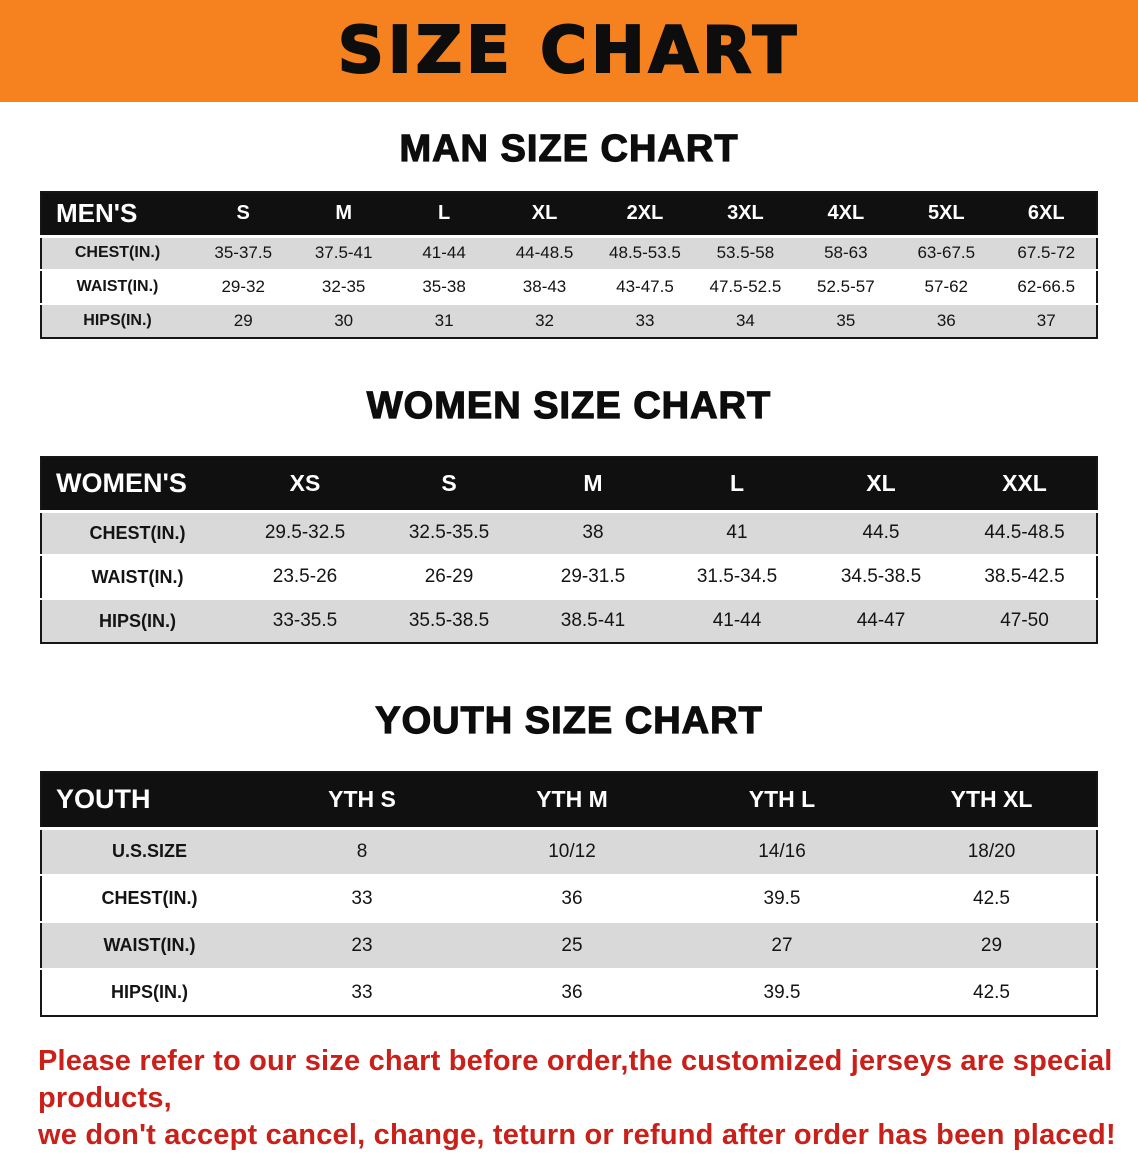  Describe the element at coordinates (569, 945) in the screenshot. I see `youth-waist-row: WAIST(IN.) 23 25 27 29` at that location.